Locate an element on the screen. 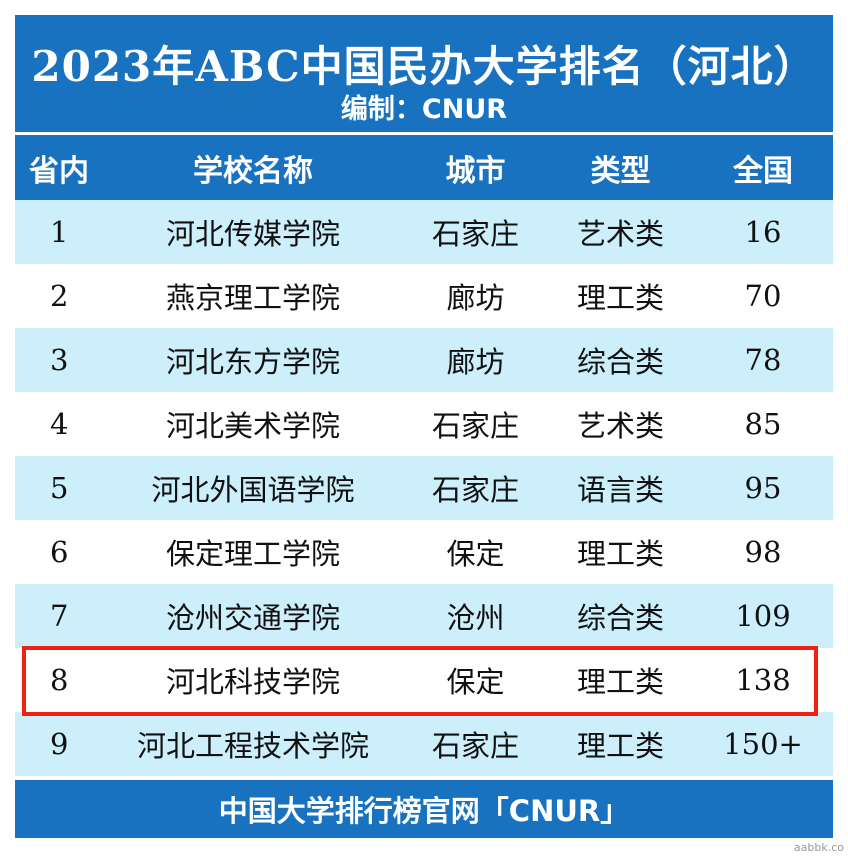  cell-national: 95 is located at coordinates (763, 488).